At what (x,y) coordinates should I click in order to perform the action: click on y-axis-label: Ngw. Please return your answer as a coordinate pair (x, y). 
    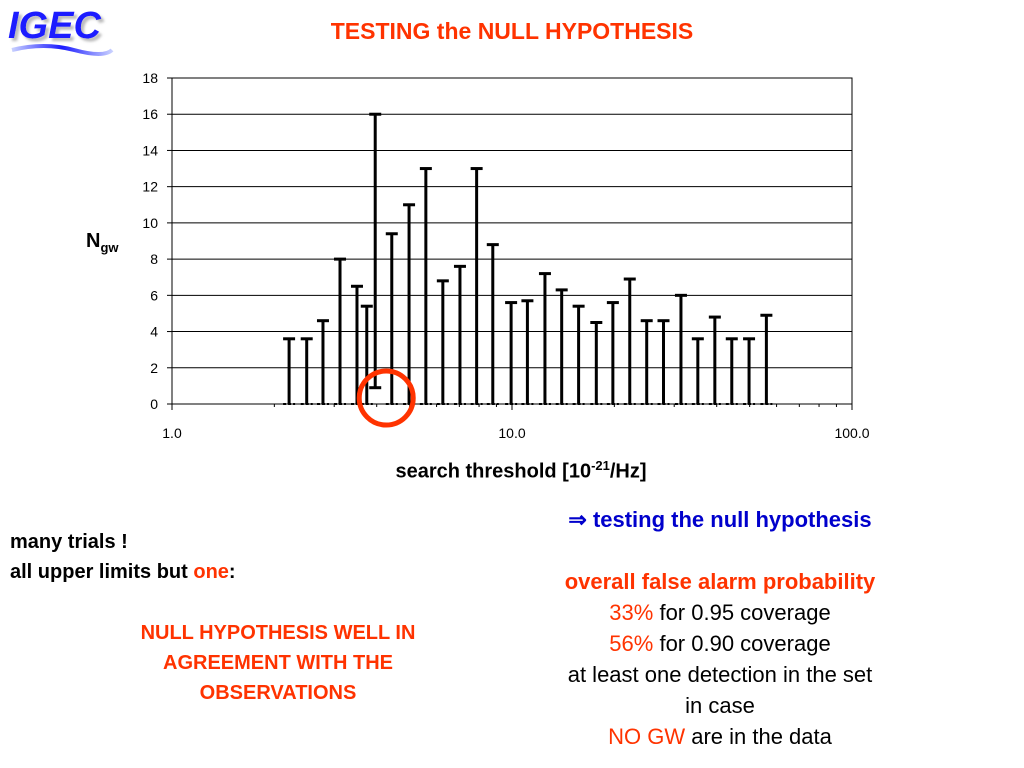
    Looking at the image, I should click on (102, 242).